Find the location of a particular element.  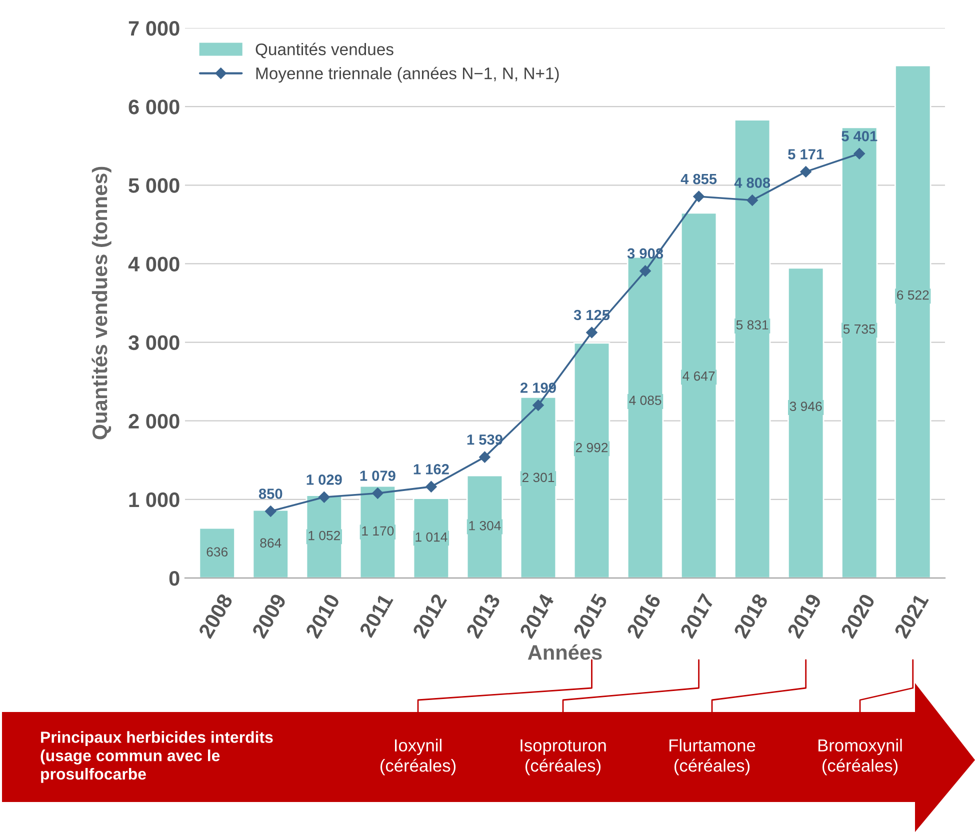

data-label: 5 171 is located at coordinates (806, 154).